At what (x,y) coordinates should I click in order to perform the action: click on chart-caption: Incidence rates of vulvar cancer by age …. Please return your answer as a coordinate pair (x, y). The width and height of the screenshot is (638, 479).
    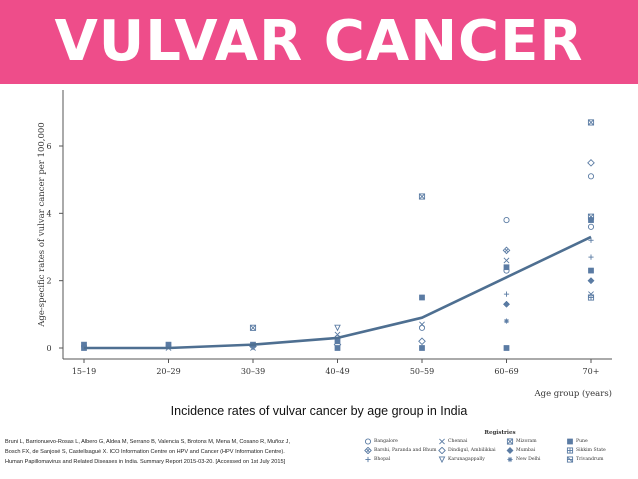
    Looking at the image, I should click on (319, 411).